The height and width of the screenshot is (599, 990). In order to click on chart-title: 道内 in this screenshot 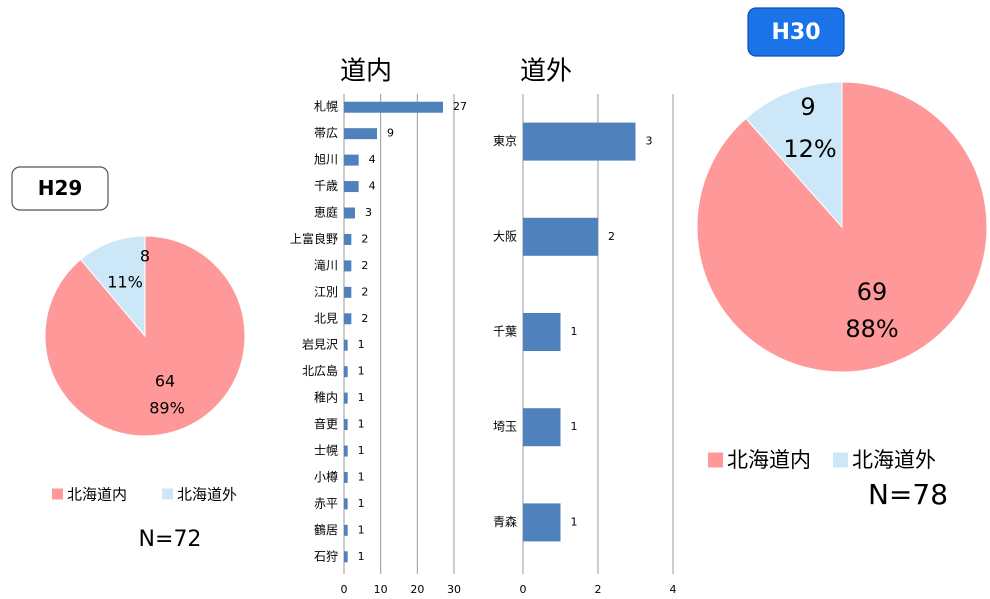, I will do `click(366, 72)`.